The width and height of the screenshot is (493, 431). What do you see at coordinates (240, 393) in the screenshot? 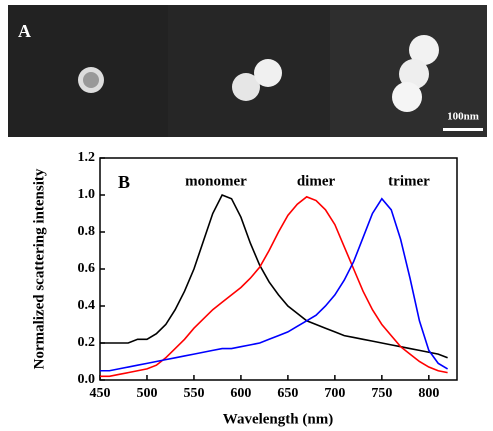
I see `x-tick-label: 600` at bounding box center [240, 393].